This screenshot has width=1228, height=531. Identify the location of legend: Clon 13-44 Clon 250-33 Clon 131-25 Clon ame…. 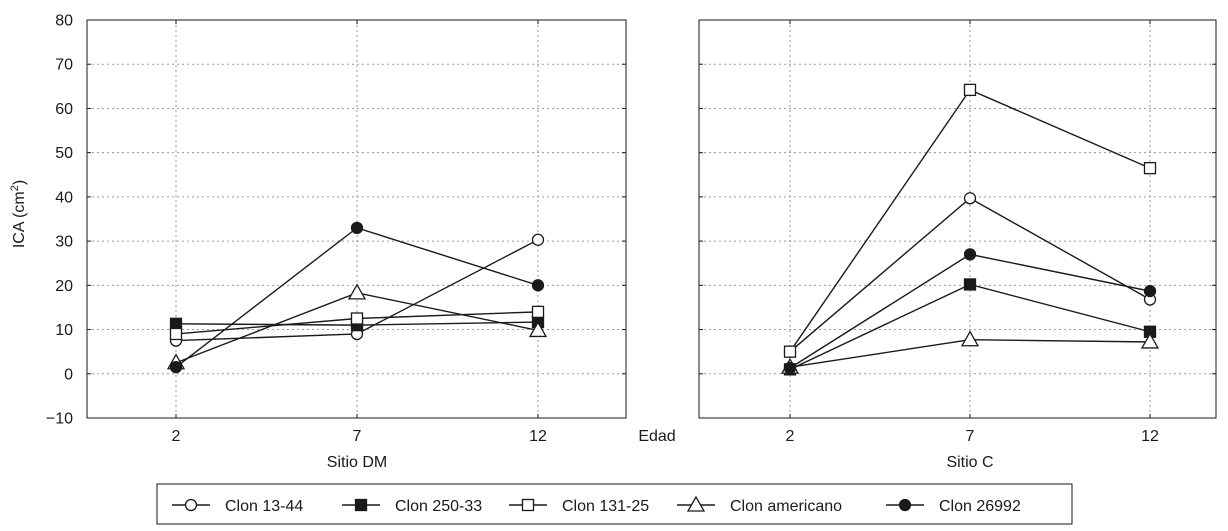
(614, 504).